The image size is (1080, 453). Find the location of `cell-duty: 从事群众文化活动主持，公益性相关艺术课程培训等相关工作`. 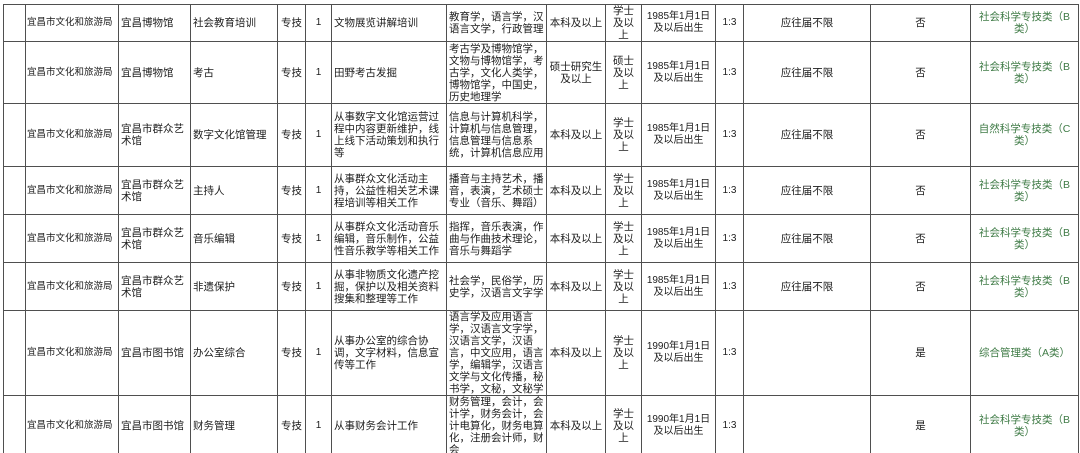

cell-duty: 从事群众文化活动主持，公益性相关艺术课程培训等相关工作 is located at coordinates (389, 190).